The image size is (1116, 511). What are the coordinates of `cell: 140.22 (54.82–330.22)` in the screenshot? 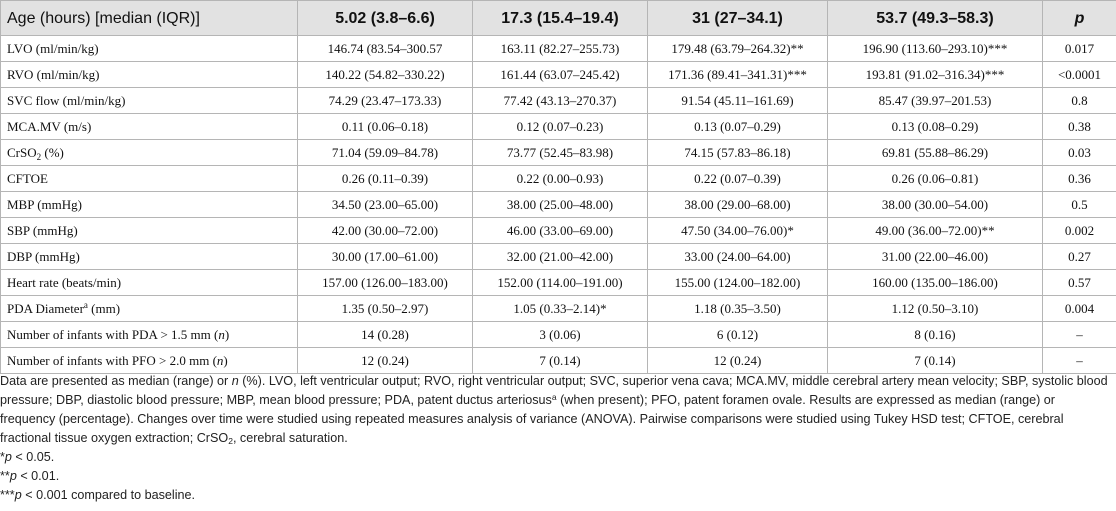 It's located at (385, 74).